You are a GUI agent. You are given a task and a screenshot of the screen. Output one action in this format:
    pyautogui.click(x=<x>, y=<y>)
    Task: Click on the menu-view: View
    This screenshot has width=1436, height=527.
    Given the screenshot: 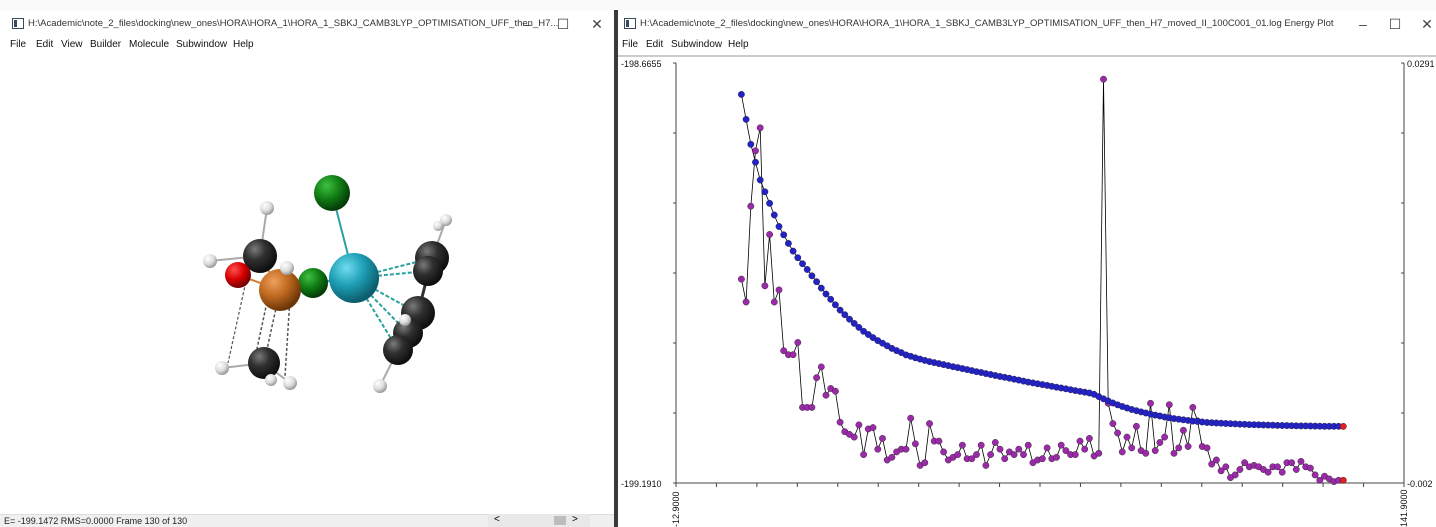 What is the action you would take?
    pyautogui.click(x=72, y=44)
    